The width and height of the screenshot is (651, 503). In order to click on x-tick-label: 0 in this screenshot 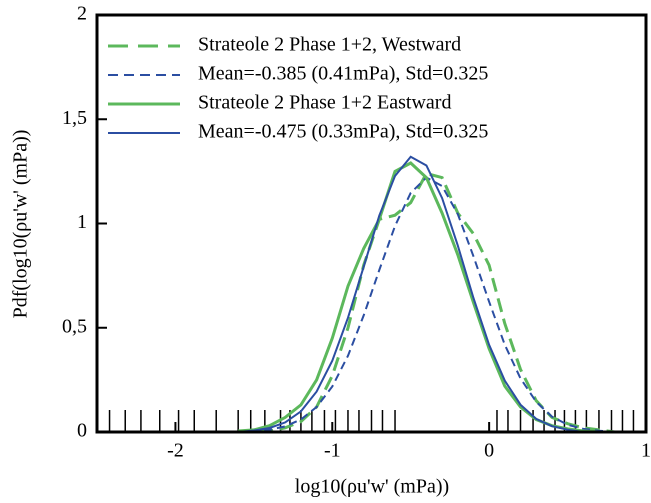, I will do `click(489, 451)`.